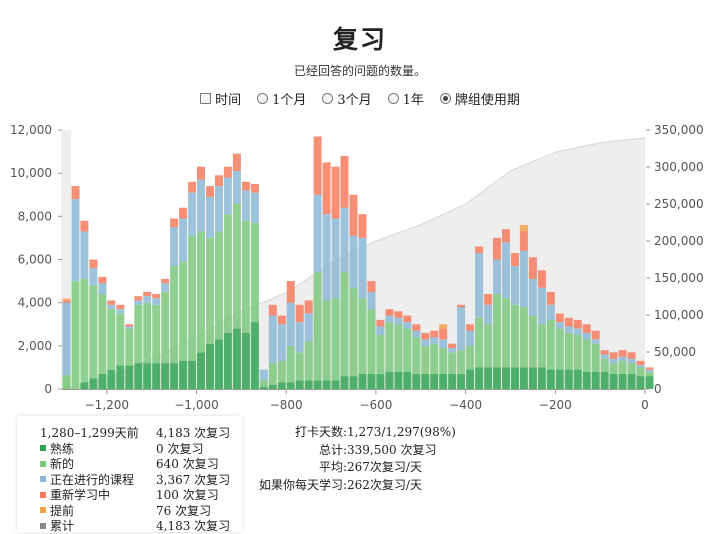 The width and height of the screenshot is (720, 534). I want to click on range-option-label: 牌组使用期, so click(487, 100).